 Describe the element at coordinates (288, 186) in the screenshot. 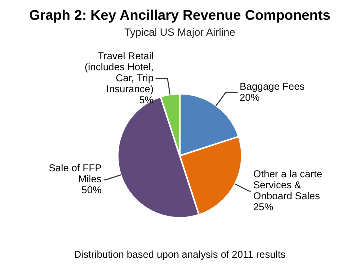

I see `slice-label: Other a la carte Services & Onboard Sales` at that location.